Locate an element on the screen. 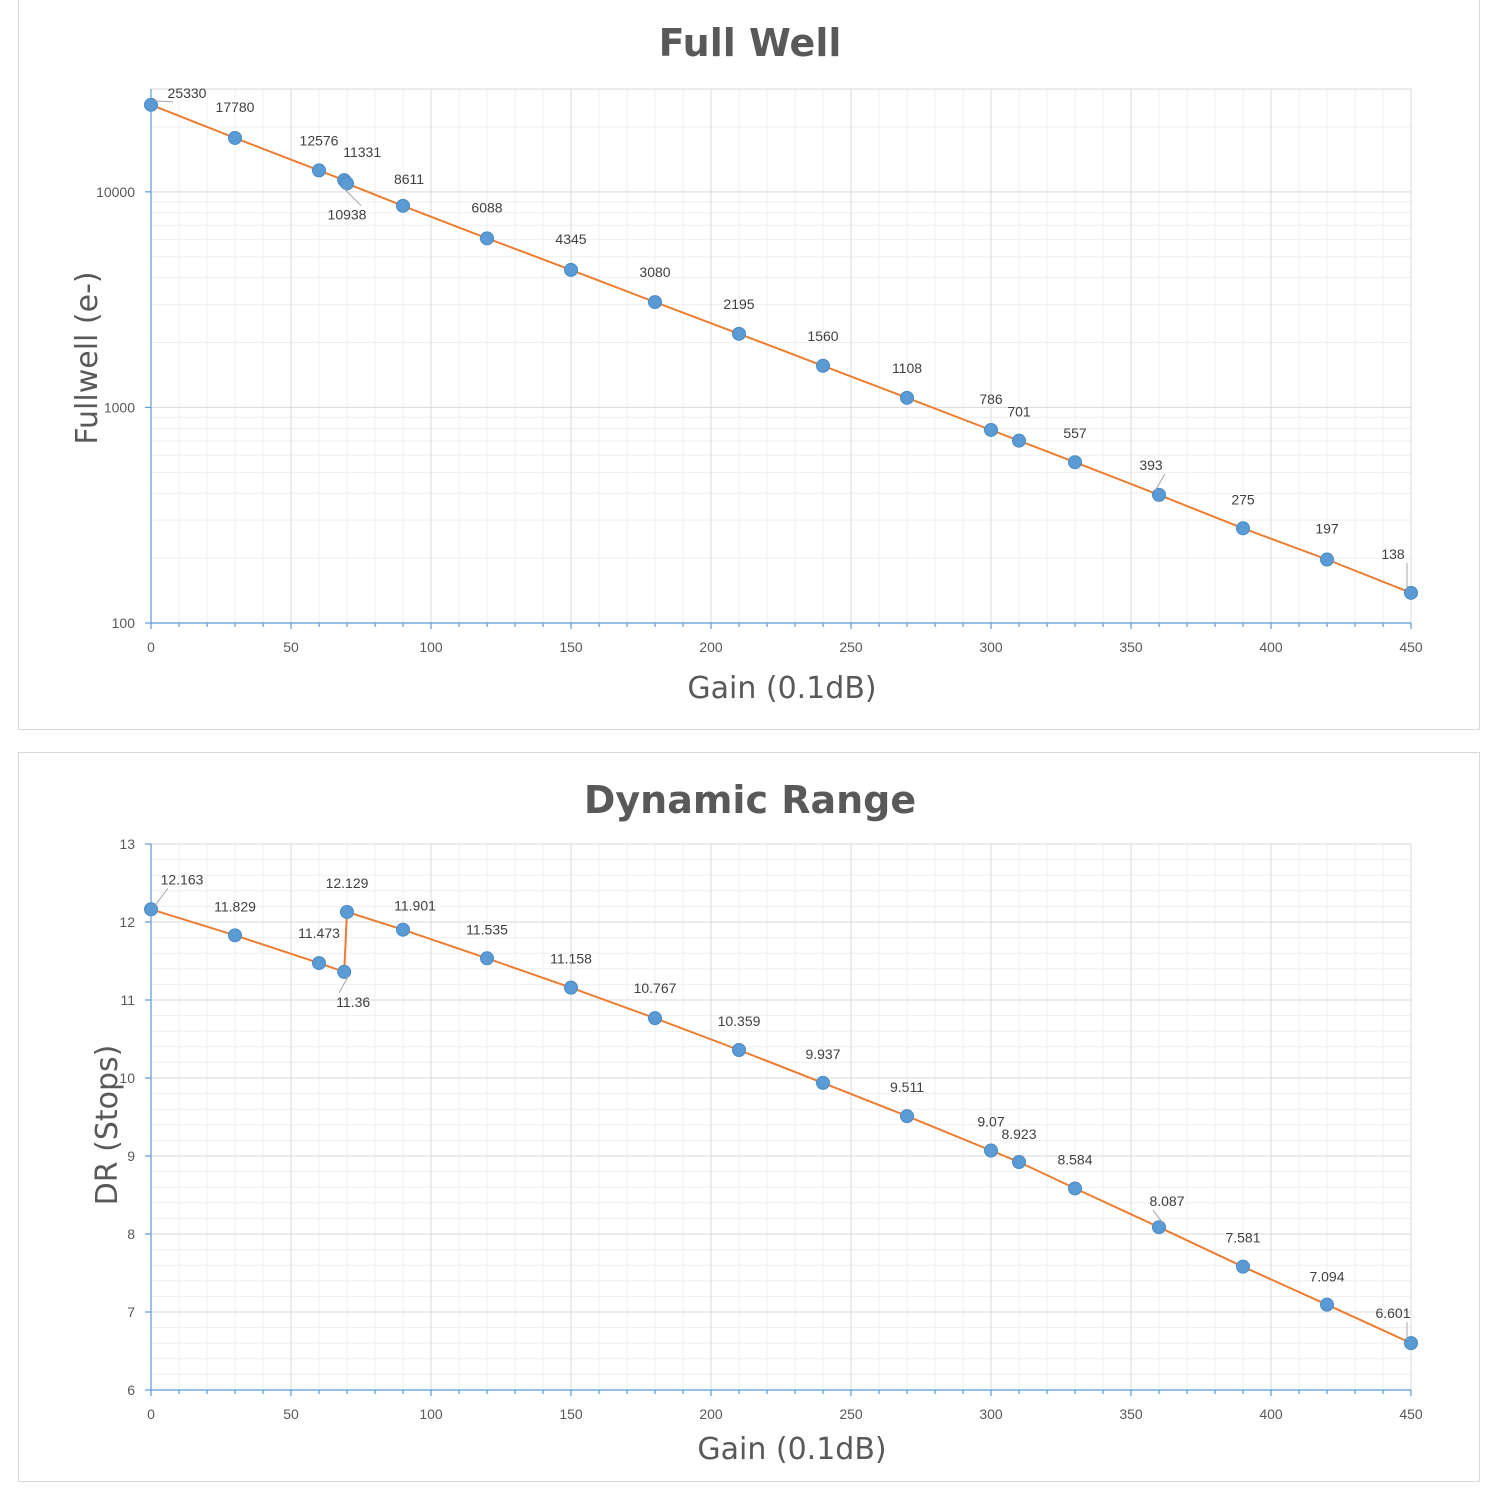 This screenshot has height=1500, width=1500. y-tick-label: 13 is located at coordinates (127, 844).